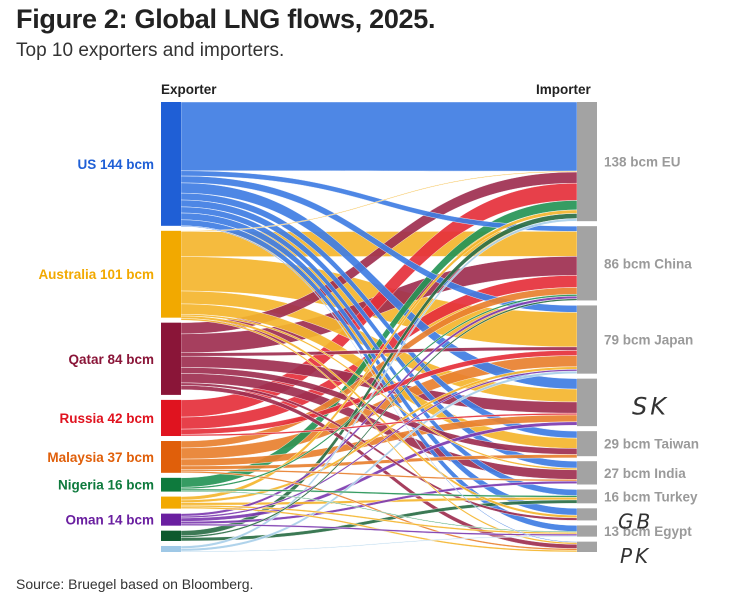 The image size is (751, 609). What do you see at coordinates (650, 406) in the screenshot?
I see `annotation-sk: SK` at bounding box center [650, 406].